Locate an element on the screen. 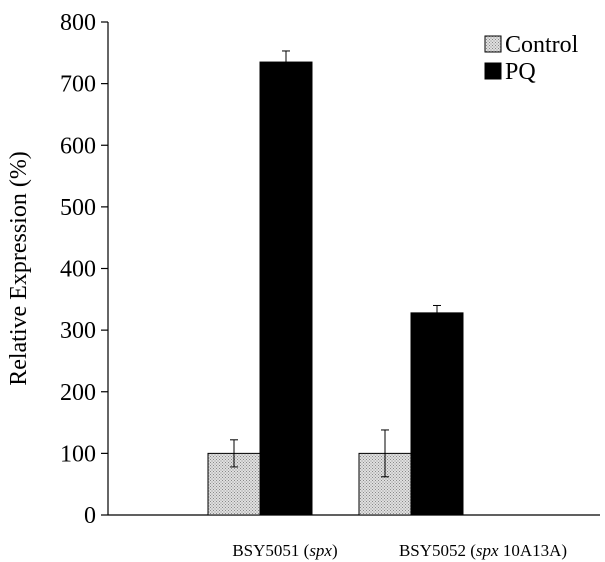  y-axis-title: Relative Expression (%) is located at coordinates (19, 268).